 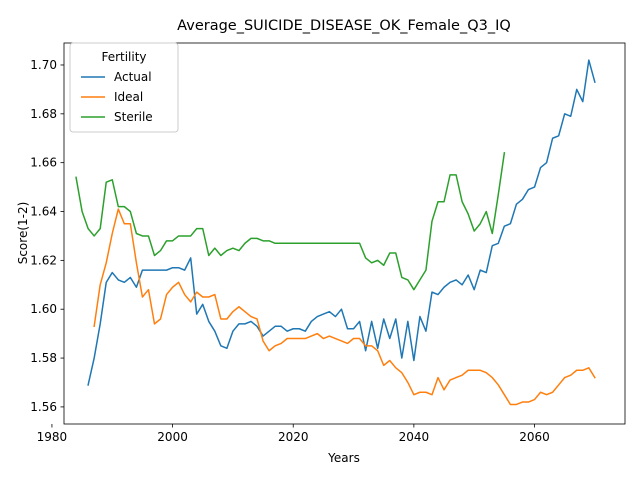 What do you see at coordinates (43, 260) in the screenshot?
I see `y-tick-label: 1.62` at bounding box center [43, 260].